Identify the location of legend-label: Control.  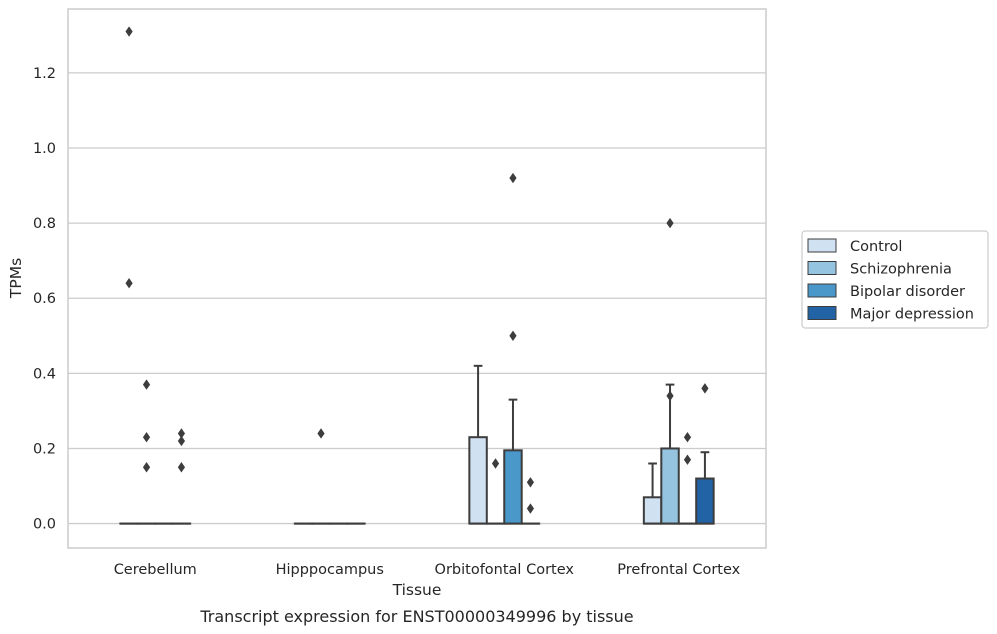
(876, 247).